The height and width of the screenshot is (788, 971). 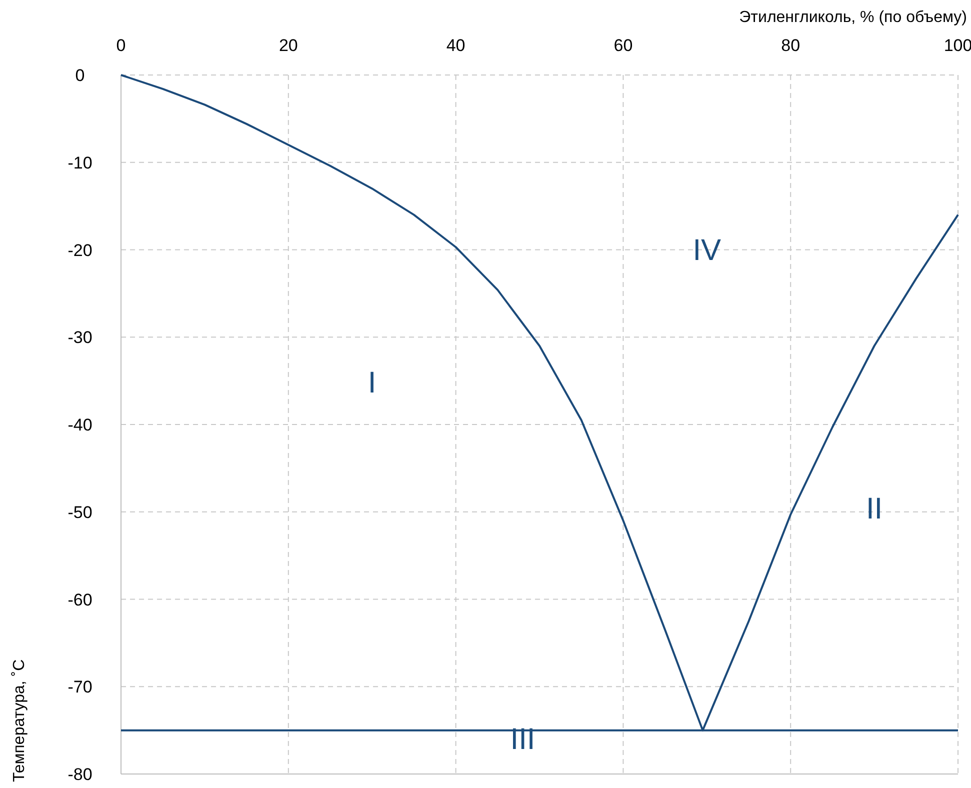 What do you see at coordinates (707, 250) in the screenshot?
I see `annotation: IV` at bounding box center [707, 250].